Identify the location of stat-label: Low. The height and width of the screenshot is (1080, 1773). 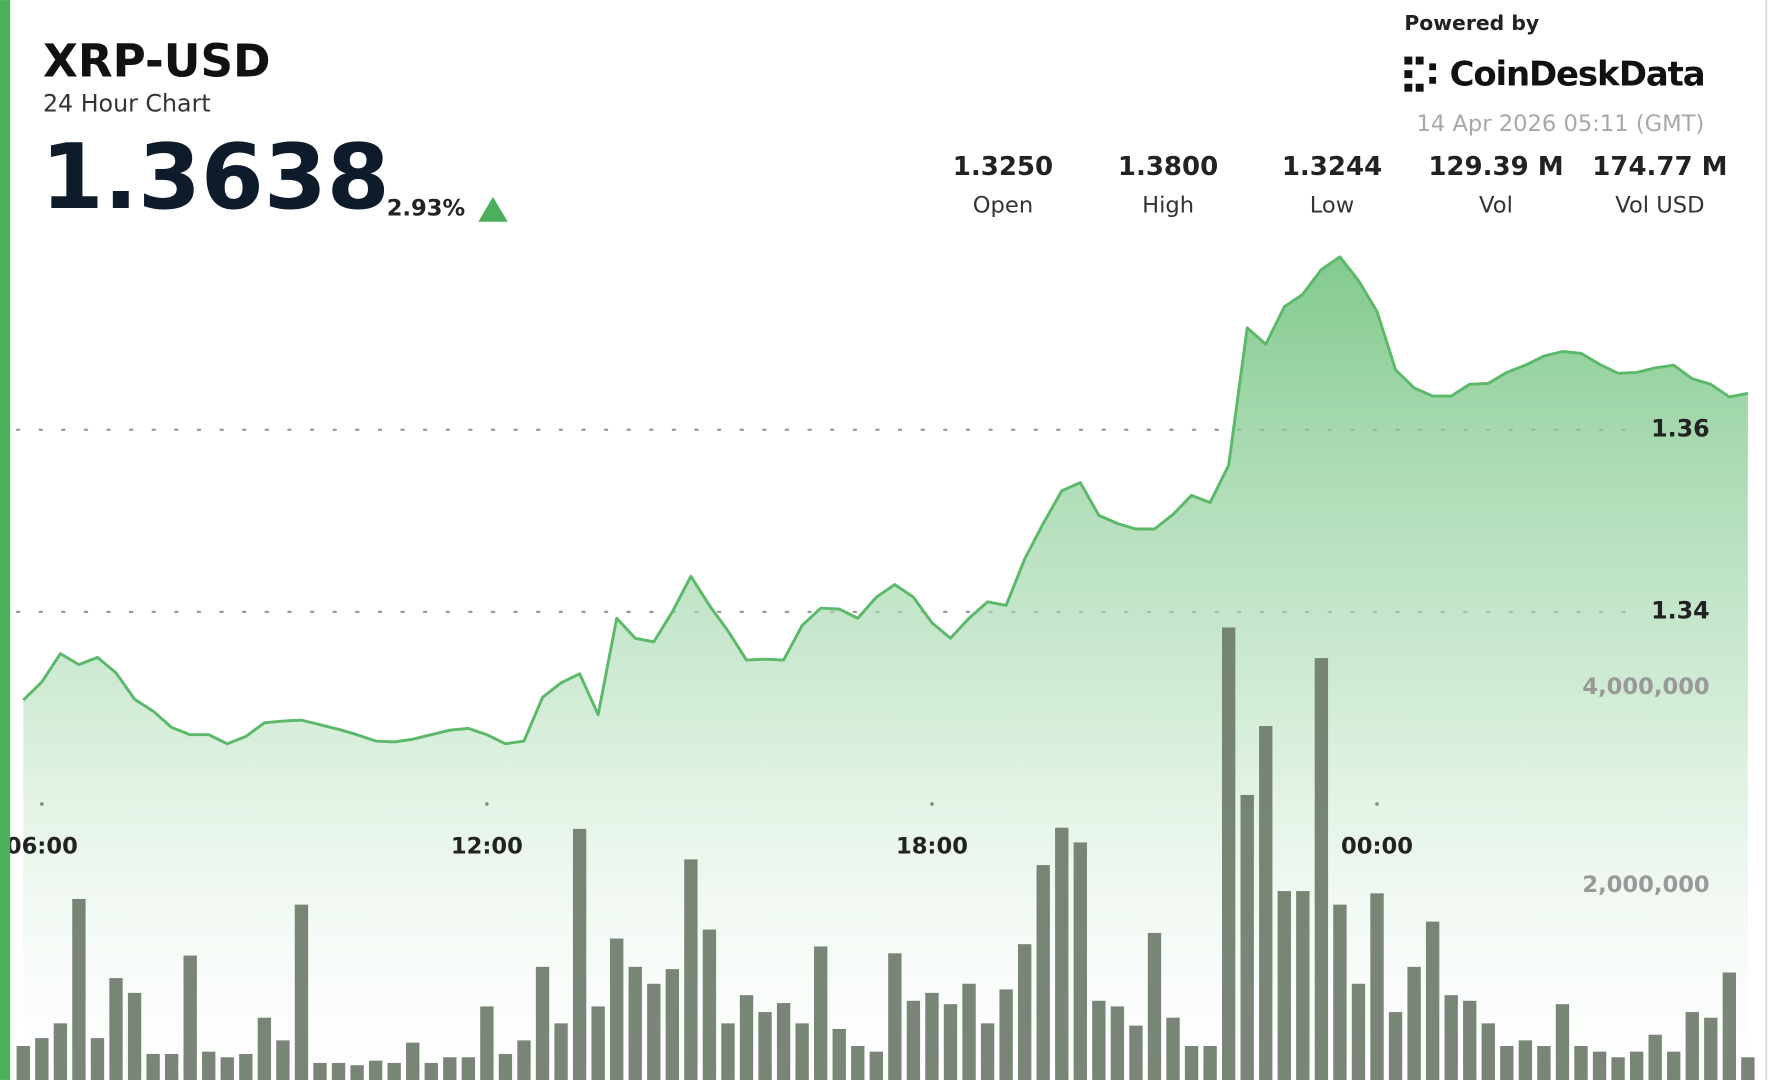
(1332, 205).